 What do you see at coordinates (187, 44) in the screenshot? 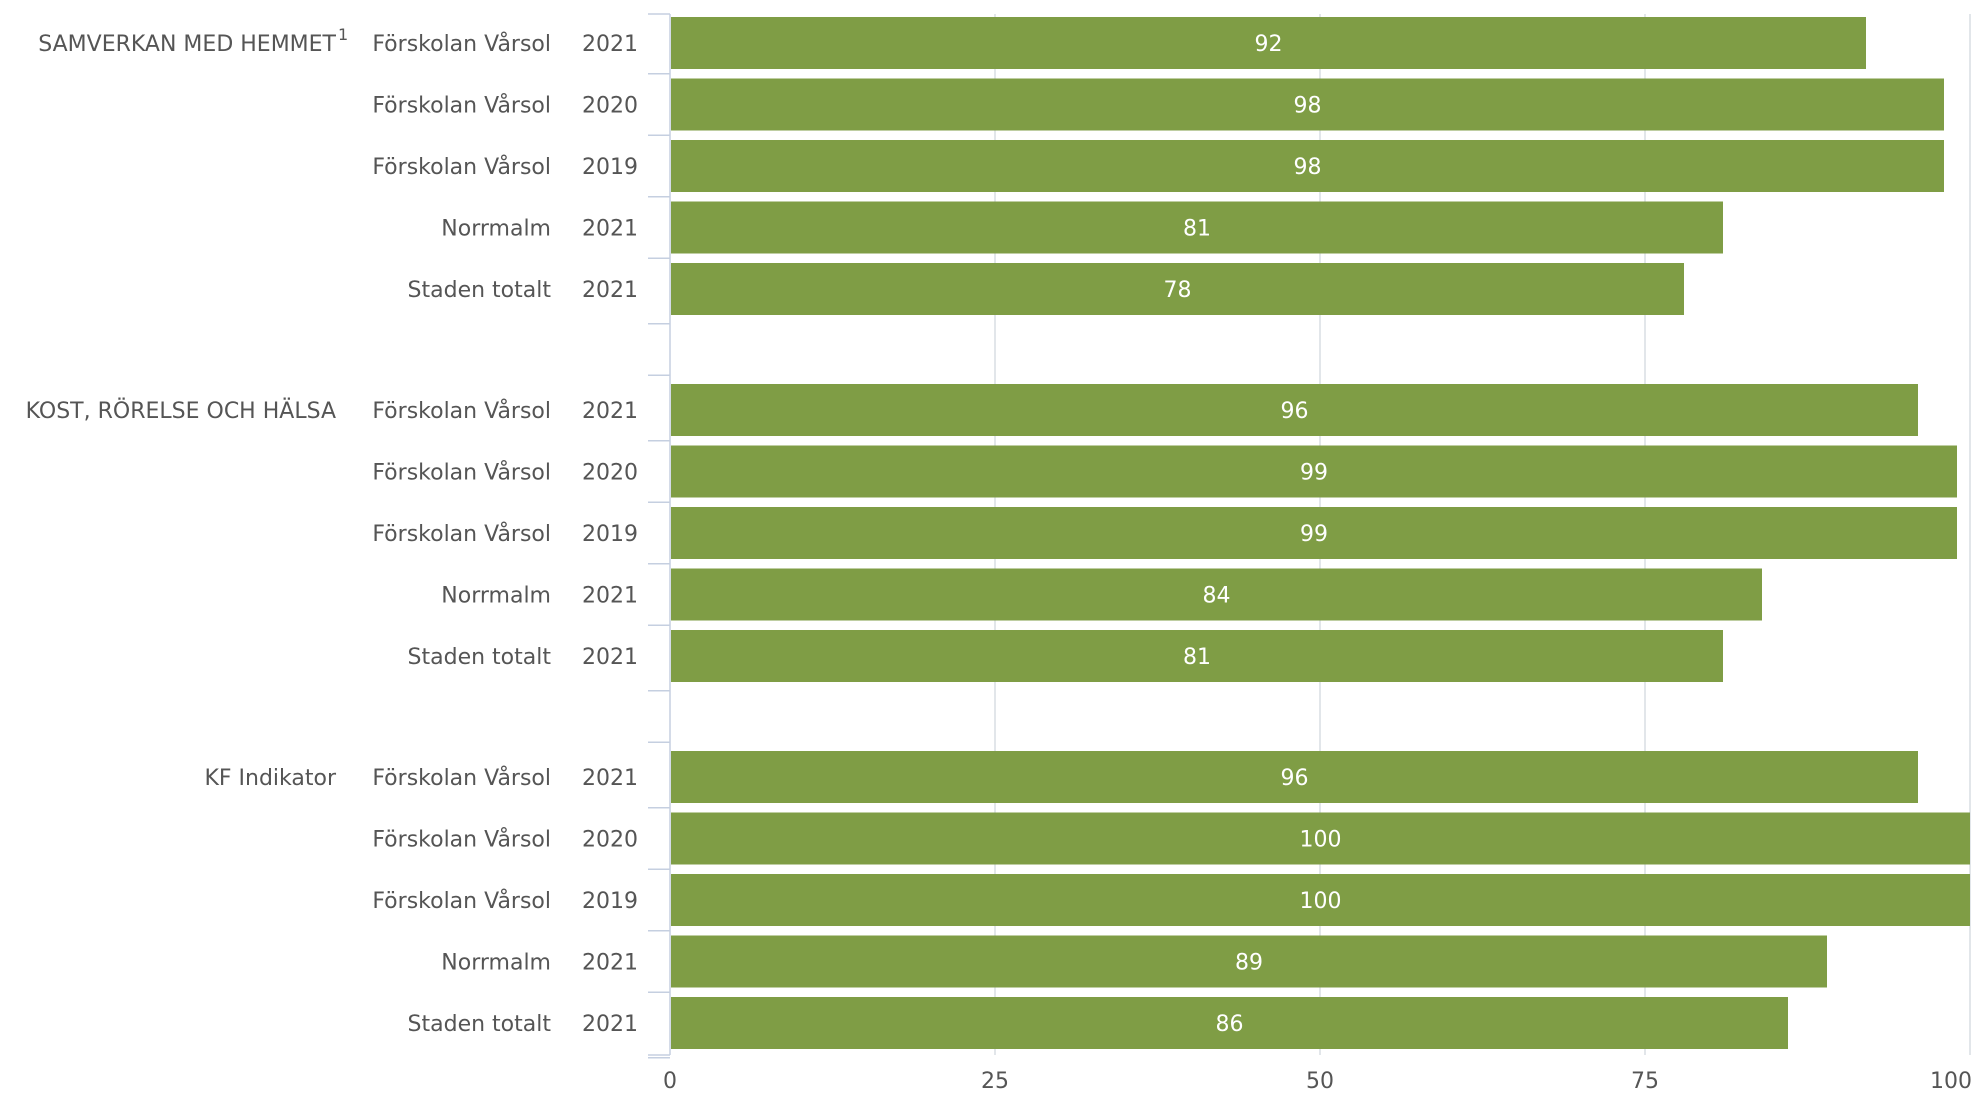
I see `group-label: SAMVERKAN MED HEMMET` at bounding box center [187, 44].